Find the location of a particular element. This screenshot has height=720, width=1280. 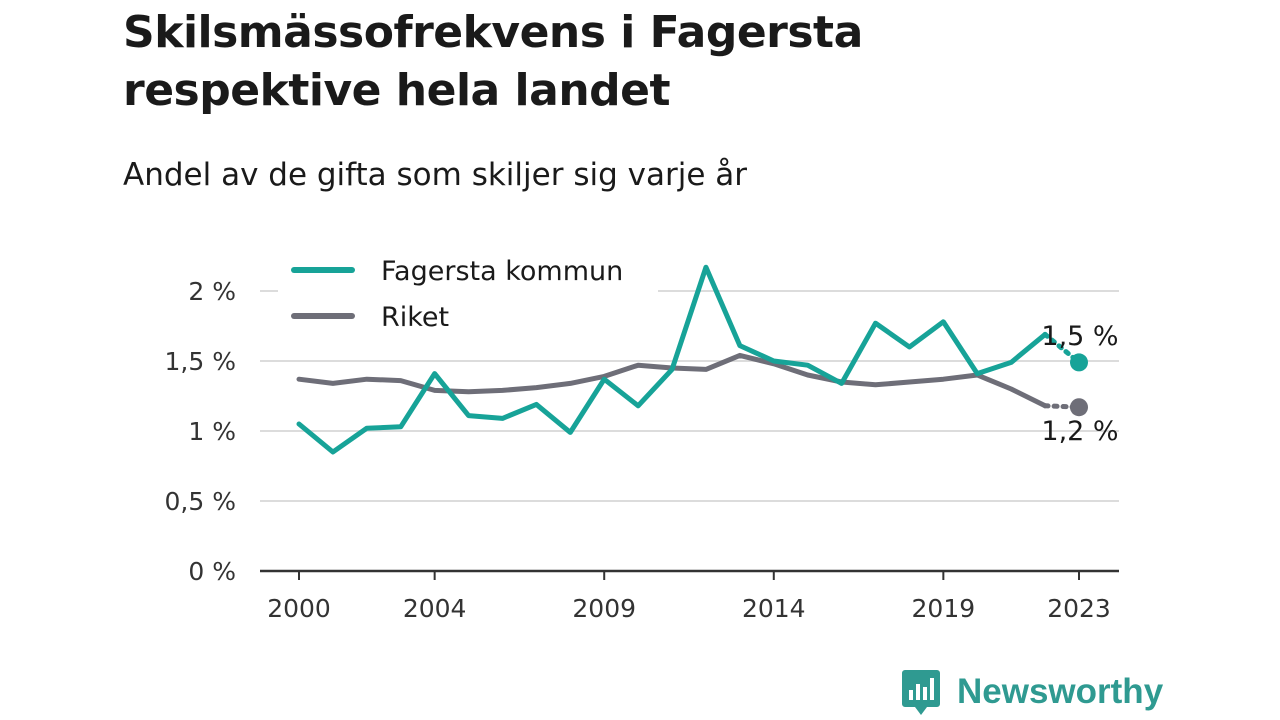

y-axis: 0 % 0,5 % 1 % 1,5 % 2 % is located at coordinates (200, 431).